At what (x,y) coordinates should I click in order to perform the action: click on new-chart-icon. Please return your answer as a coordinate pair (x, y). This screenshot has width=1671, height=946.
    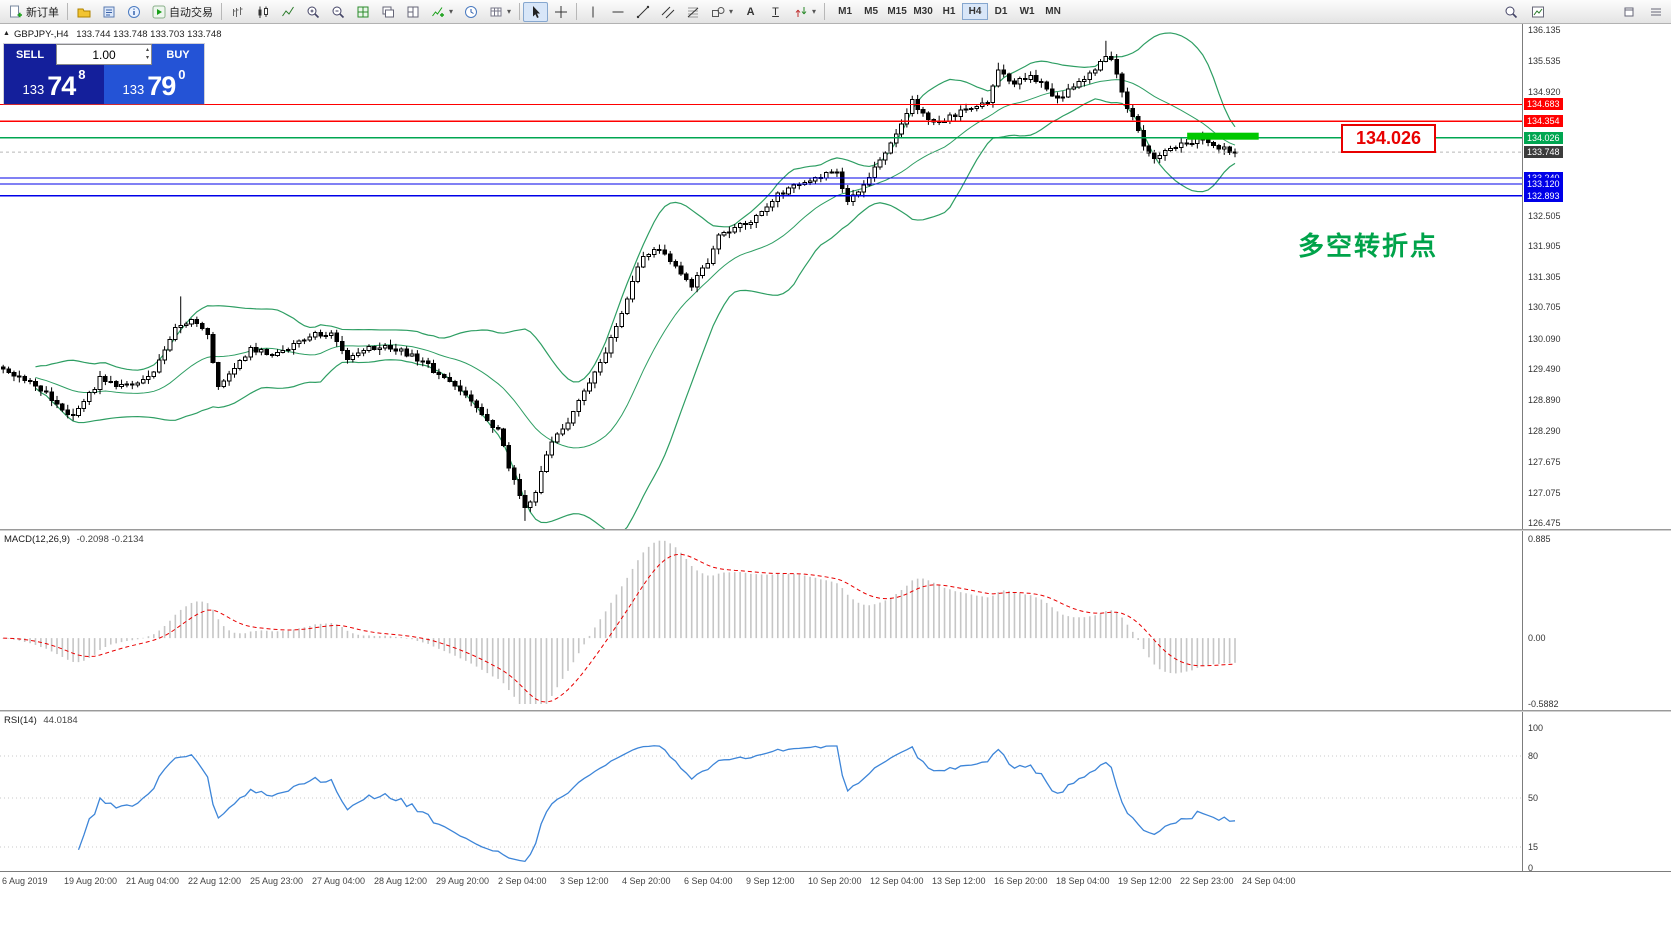
    Looking at the image, I should click on (1537, 11).